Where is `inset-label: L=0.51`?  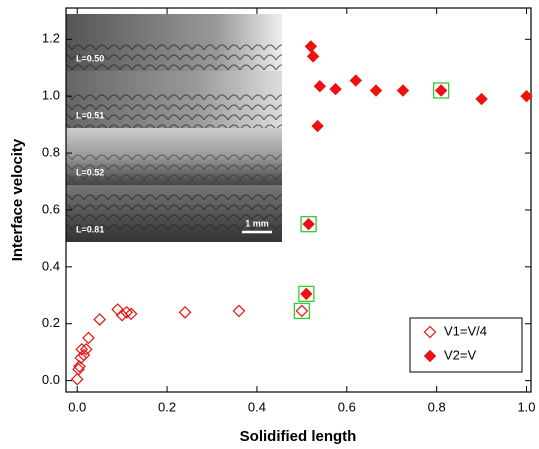 inset-label: L=0.51 is located at coordinates (90, 115).